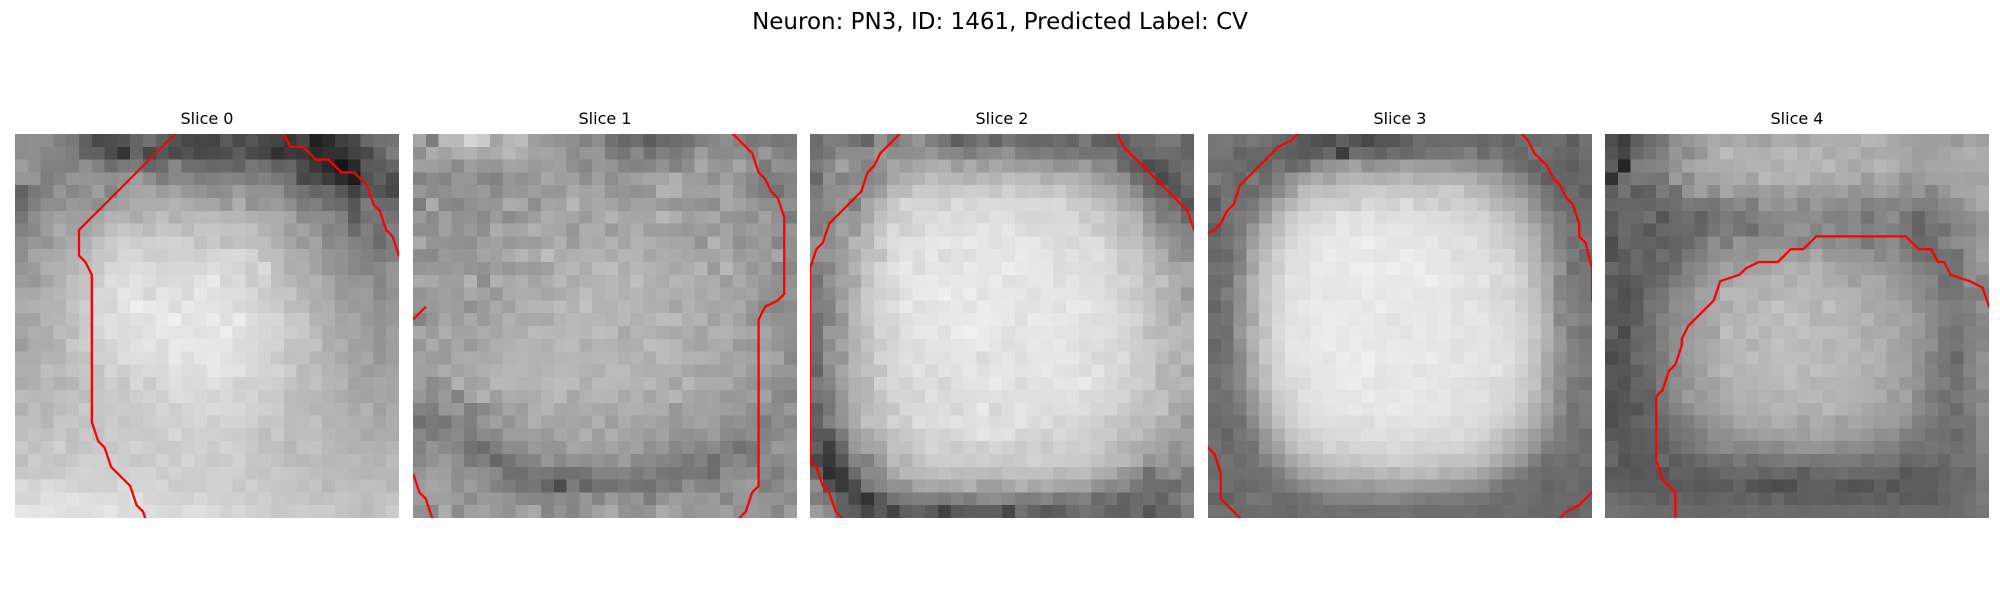  What do you see at coordinates (1002, 118) in the screenshot?
I see `slice-title-2: Slice 2` at bounding box center [1002, 118].